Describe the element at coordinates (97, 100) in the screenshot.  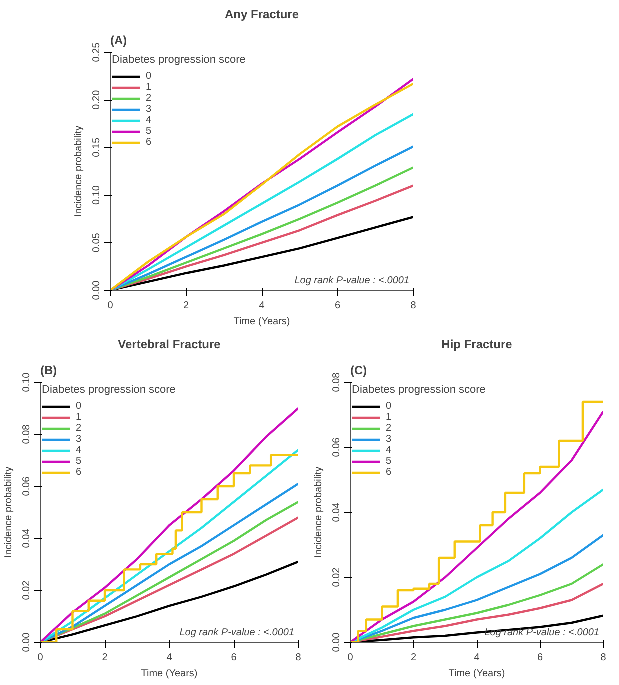
I see `y-tick-label: 0.20` at that location.